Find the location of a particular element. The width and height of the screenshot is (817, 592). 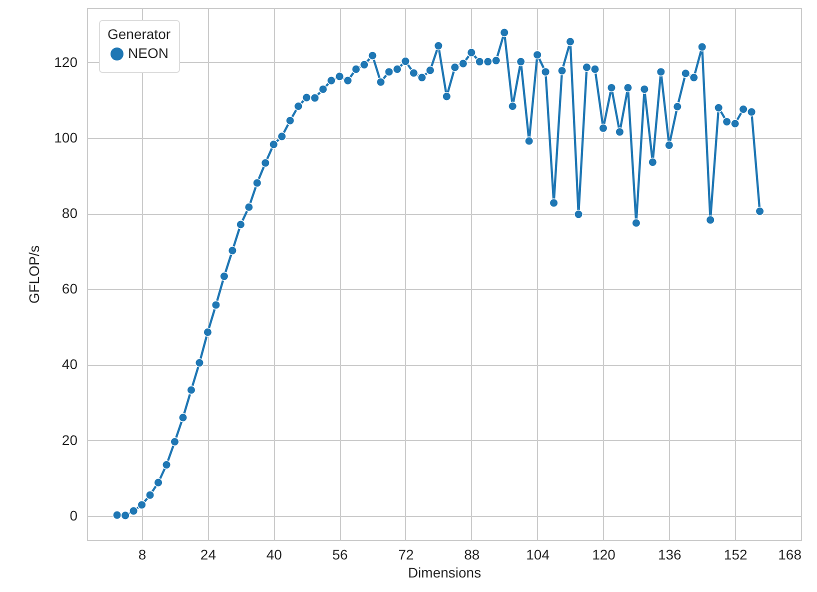

y-tick-label: 0 is located at coordinates (74, 515).